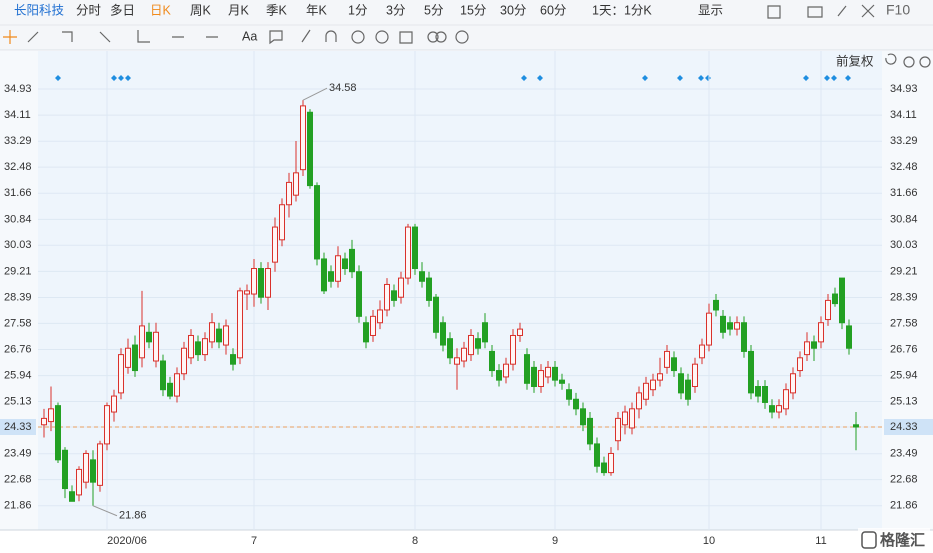  Describe the element at coordinates (513, 10) in the screenshot. I see `period-tab: 30分` at that location.